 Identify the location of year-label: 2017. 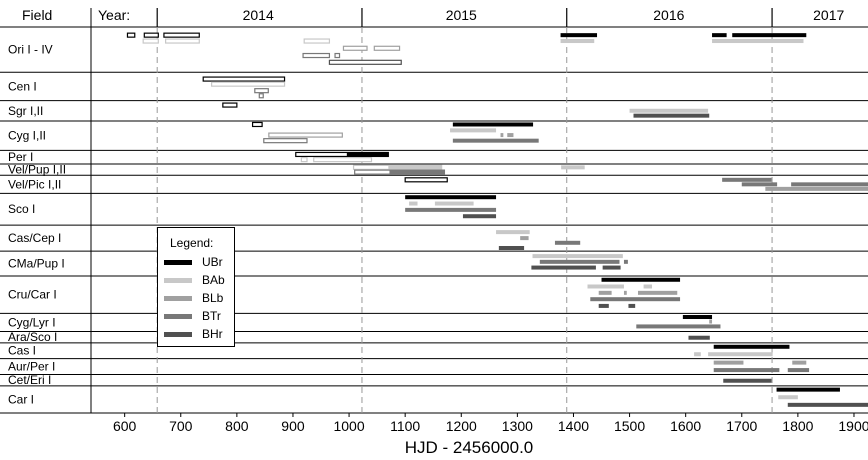
(828, 15).